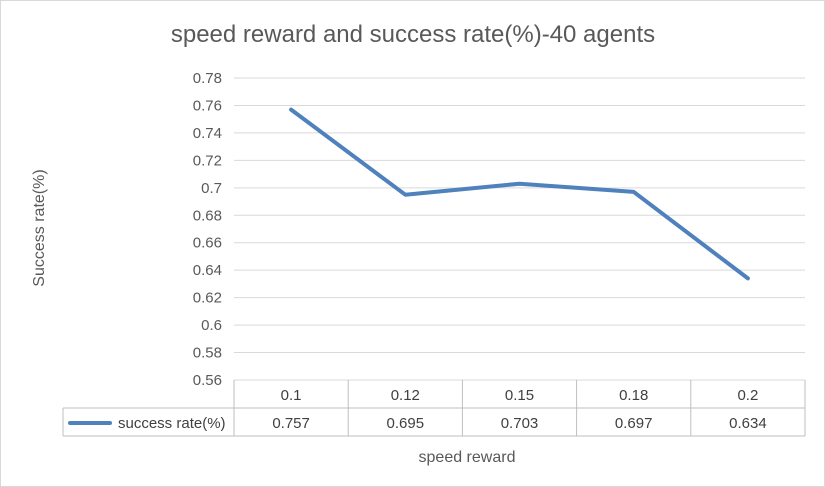 This screenshot has height=487, width=825. I want to click on y-tick-label: 0.76, so click(207, 105).